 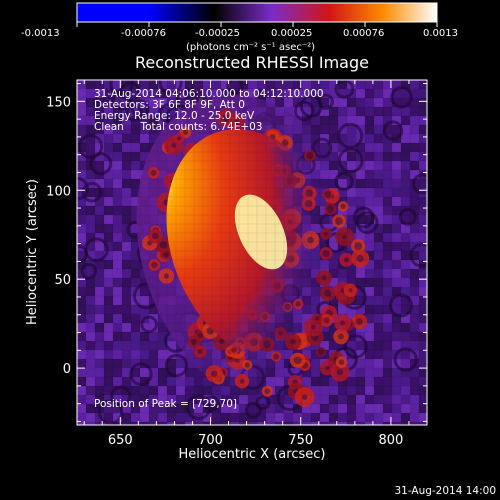 I want to click on colorbar-tick-label: -0.0013, so click(x=40, y=33).